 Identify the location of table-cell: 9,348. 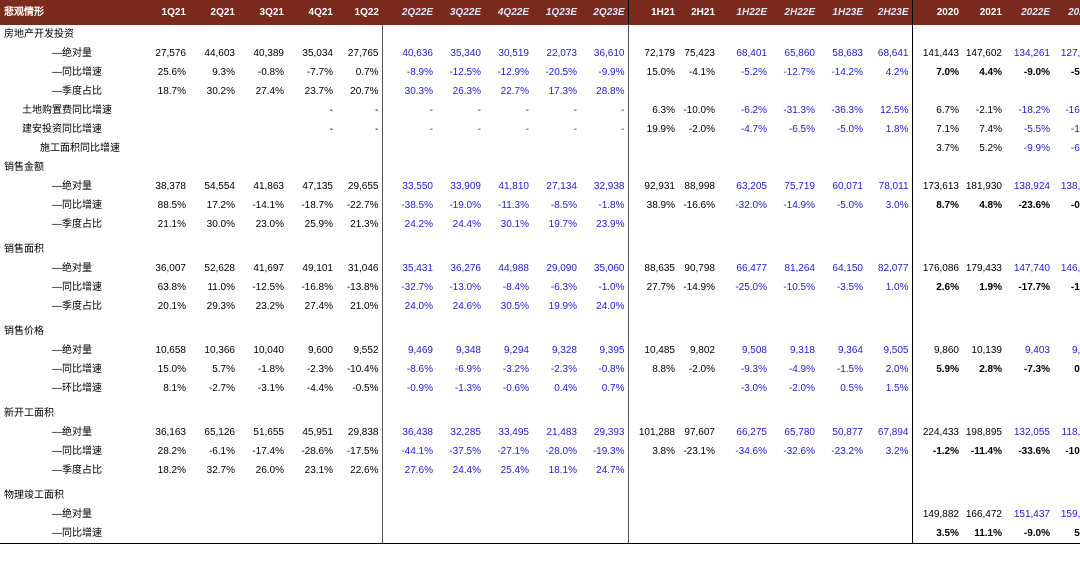
(468, 350).